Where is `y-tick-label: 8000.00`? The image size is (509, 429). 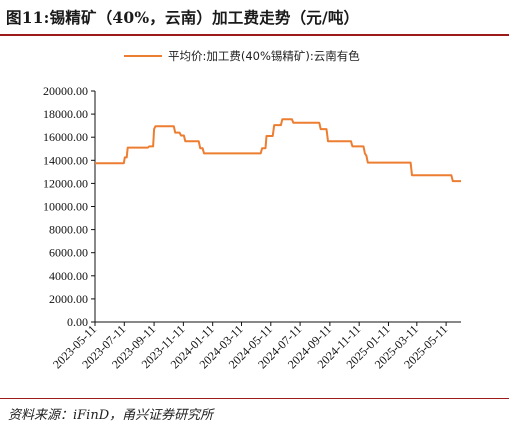
y-tick-label: 8000.00 is located at coordinates (68, 230).